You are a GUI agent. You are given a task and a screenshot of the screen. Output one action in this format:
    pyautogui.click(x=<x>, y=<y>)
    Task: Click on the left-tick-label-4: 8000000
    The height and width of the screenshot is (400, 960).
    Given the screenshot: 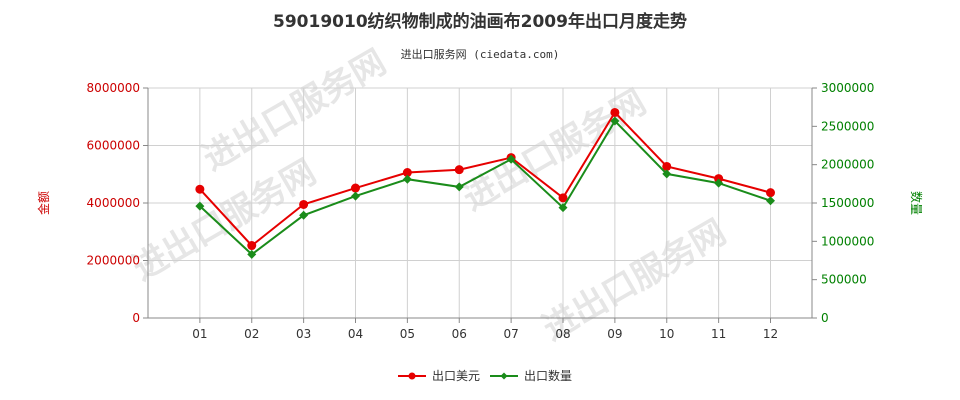 What is the action you would take?
    pyautogui.click(x=113, y=88)
    